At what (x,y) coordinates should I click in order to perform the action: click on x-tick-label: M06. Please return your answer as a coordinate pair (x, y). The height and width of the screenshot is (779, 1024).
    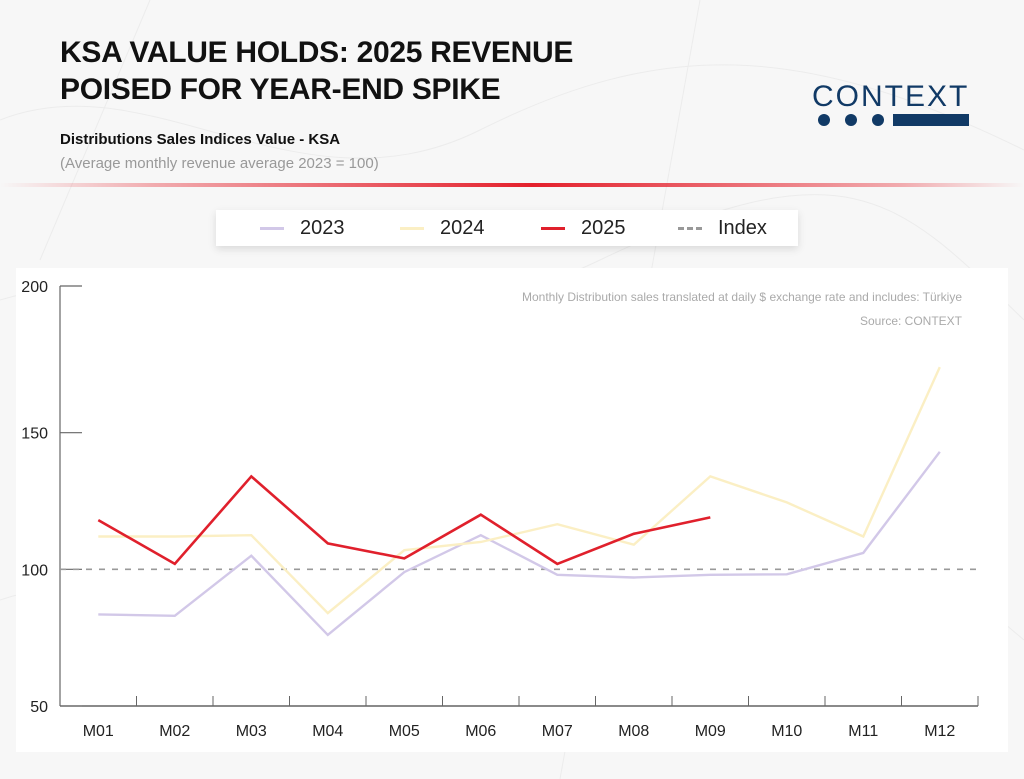
    Looking at the image, I should click on (480, 731).